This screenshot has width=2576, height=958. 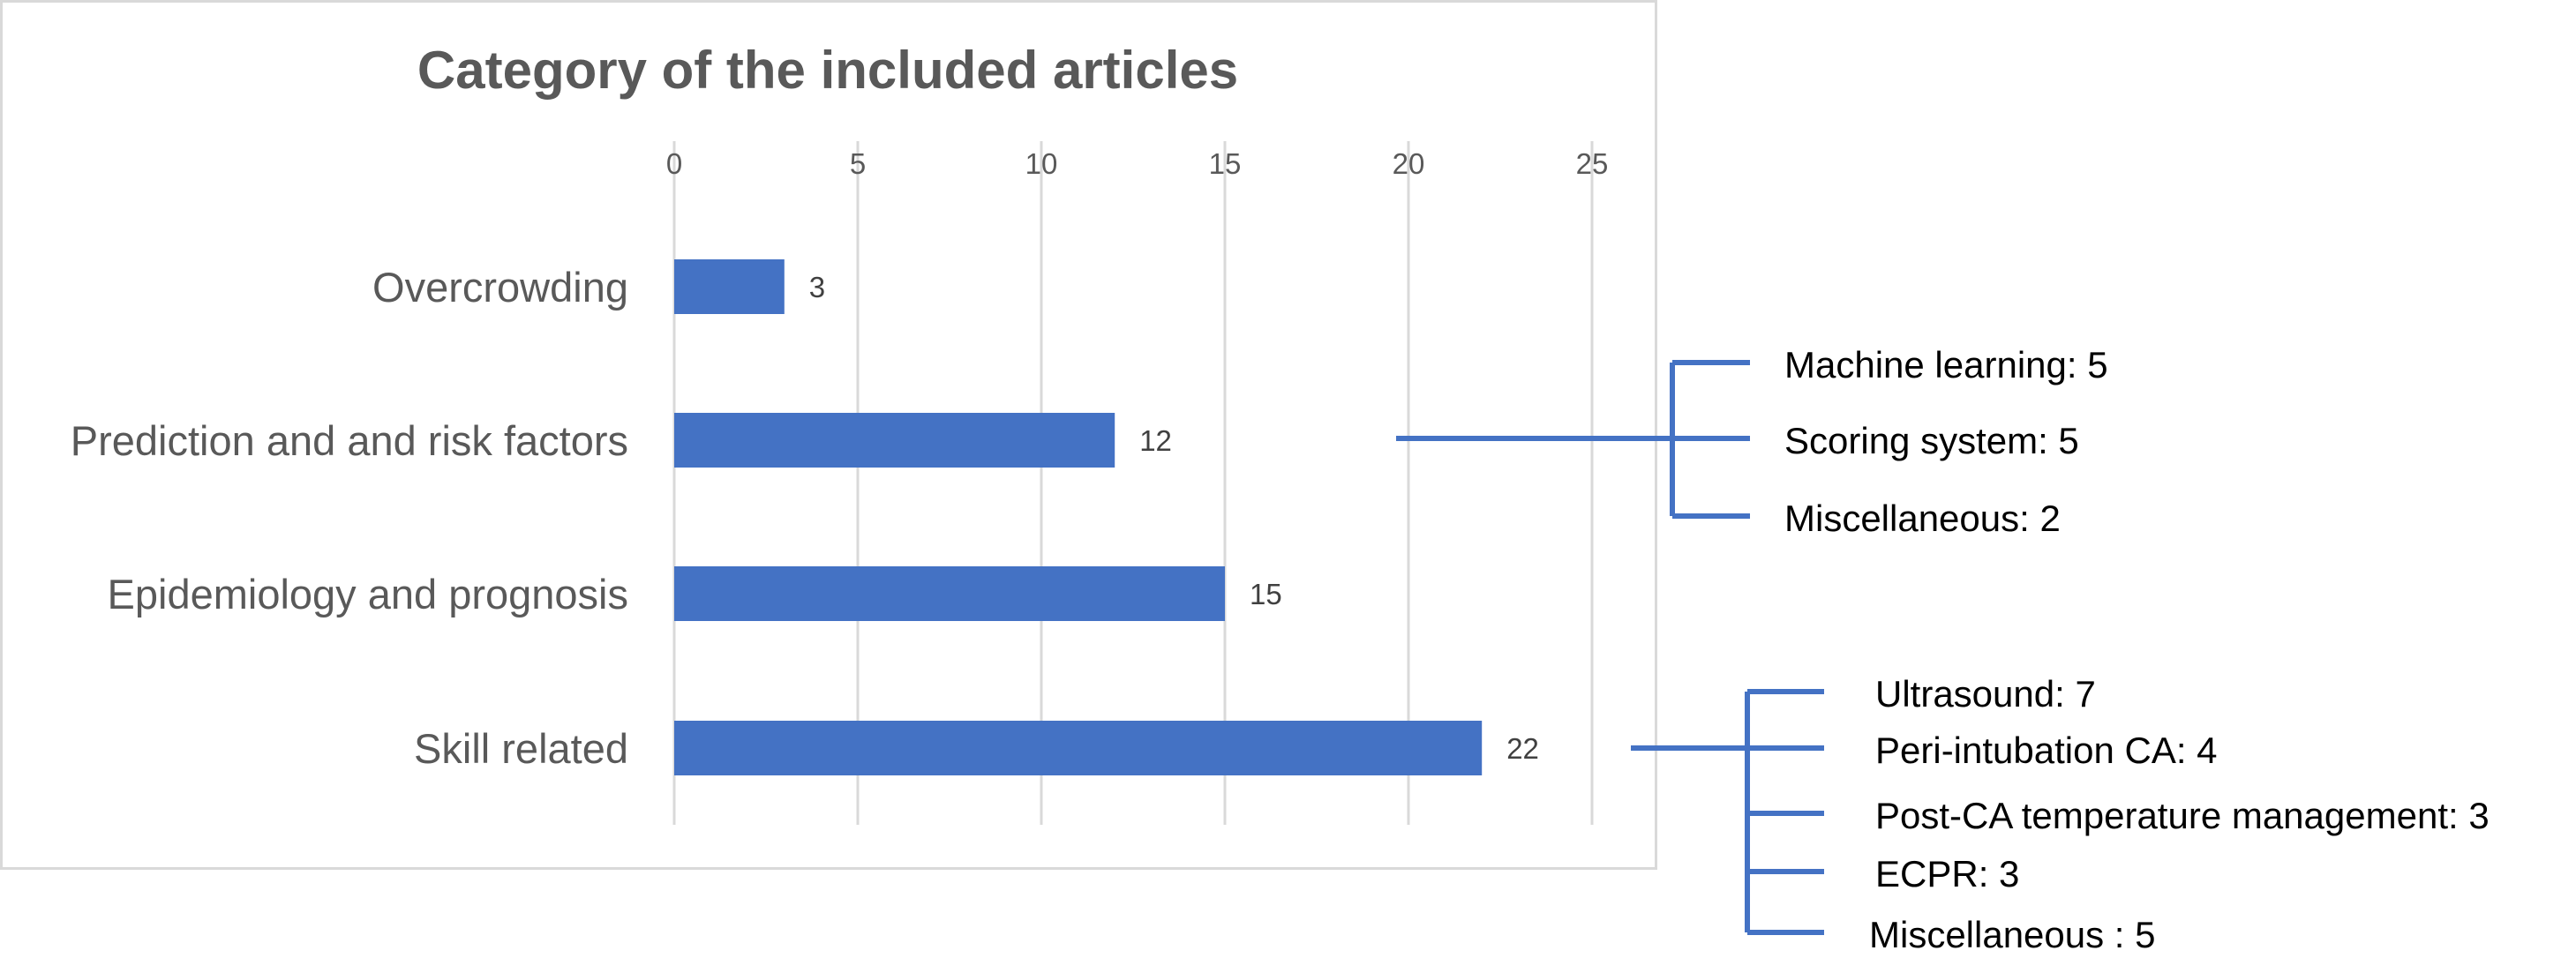 I want to click on category-label-1: Overcrowding, so click(x=500, y=287).